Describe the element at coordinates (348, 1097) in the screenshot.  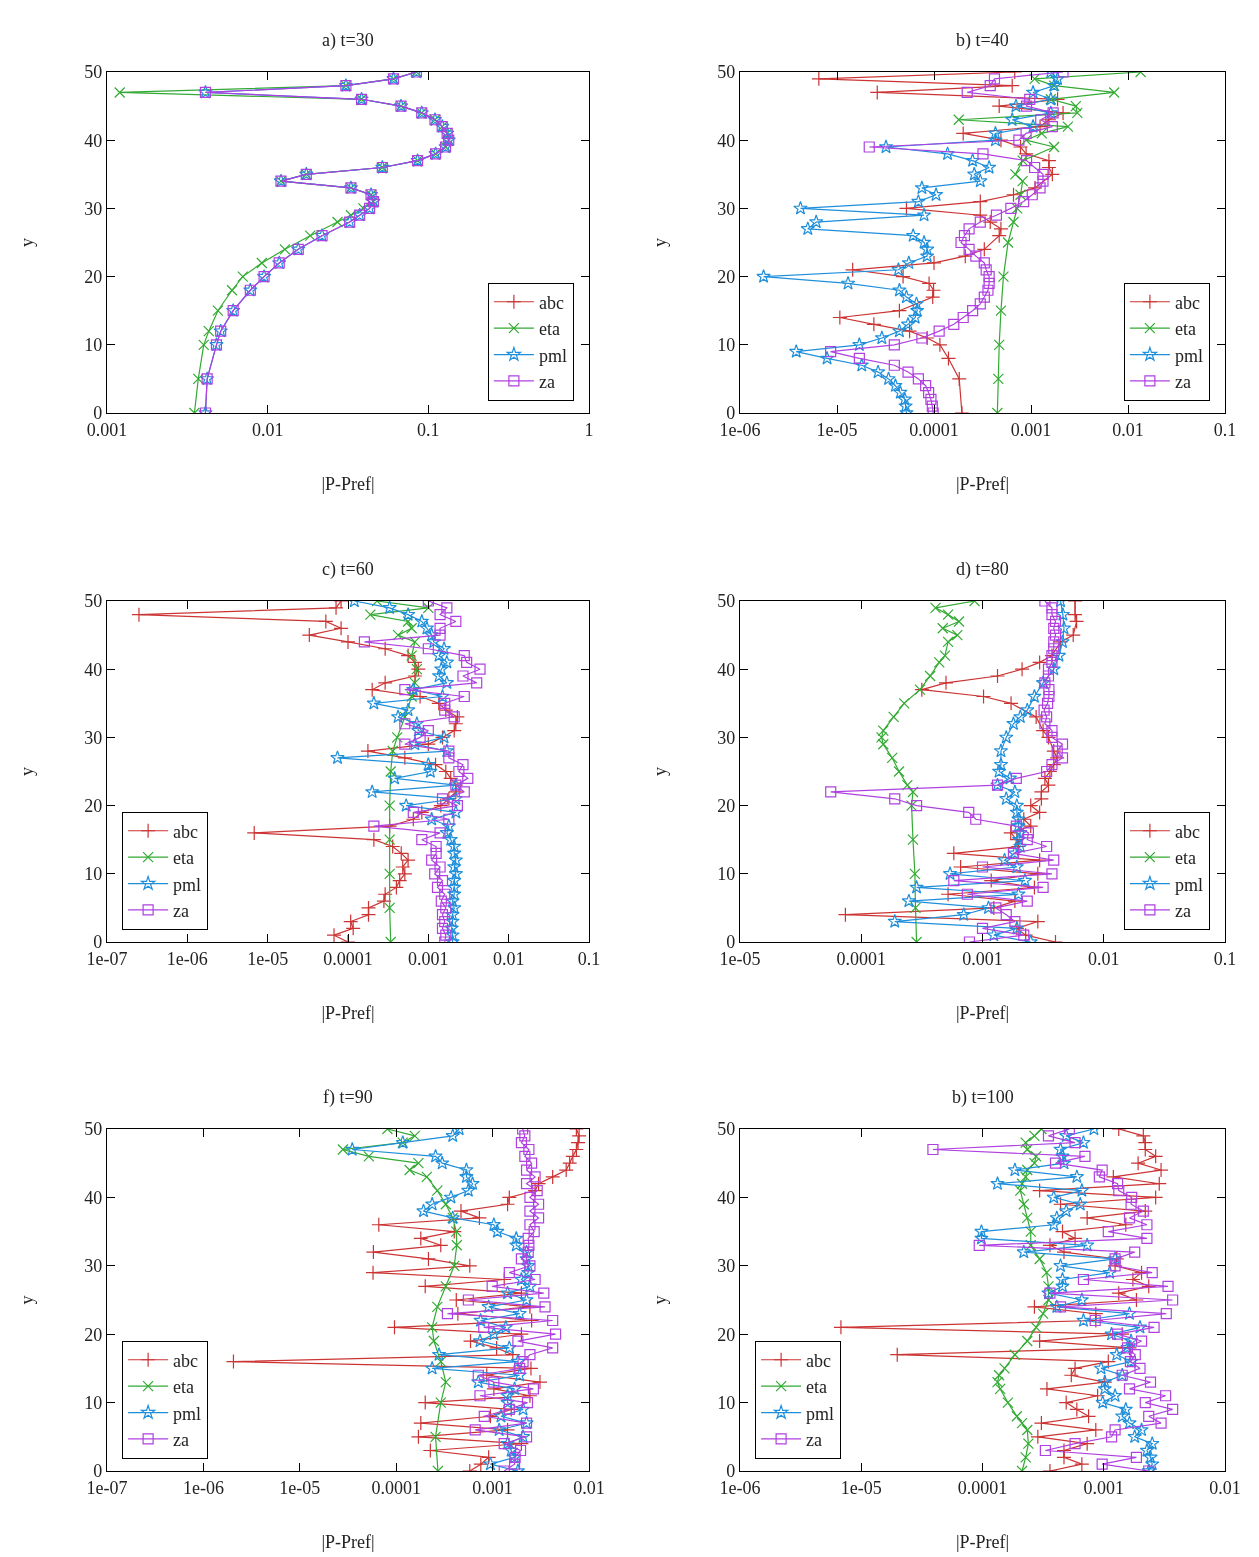
I see `chart-title: f) t=90` at that location.